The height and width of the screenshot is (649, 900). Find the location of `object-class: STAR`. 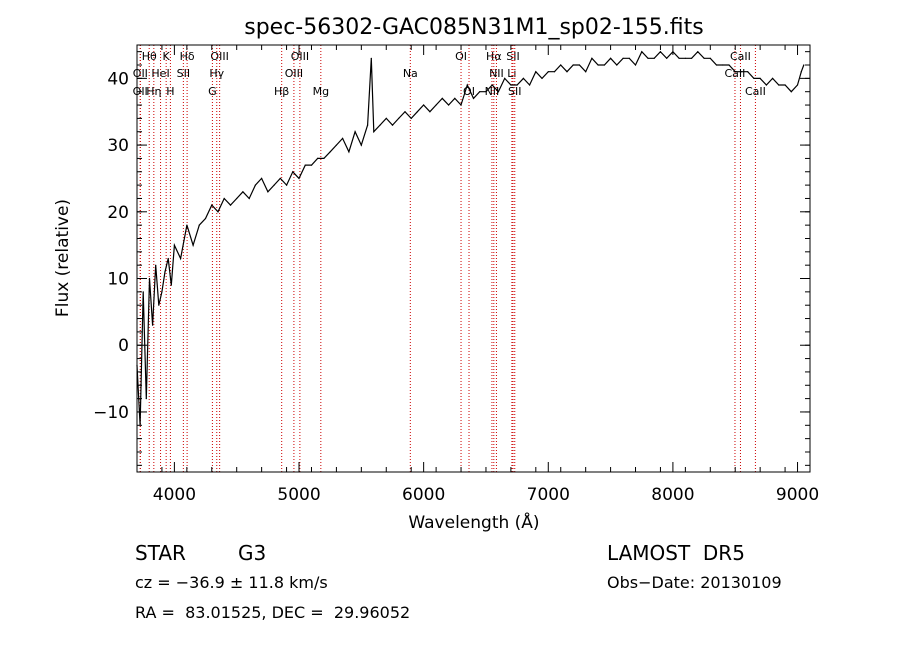

object-class: STAR is located at coordinates (160, 553).